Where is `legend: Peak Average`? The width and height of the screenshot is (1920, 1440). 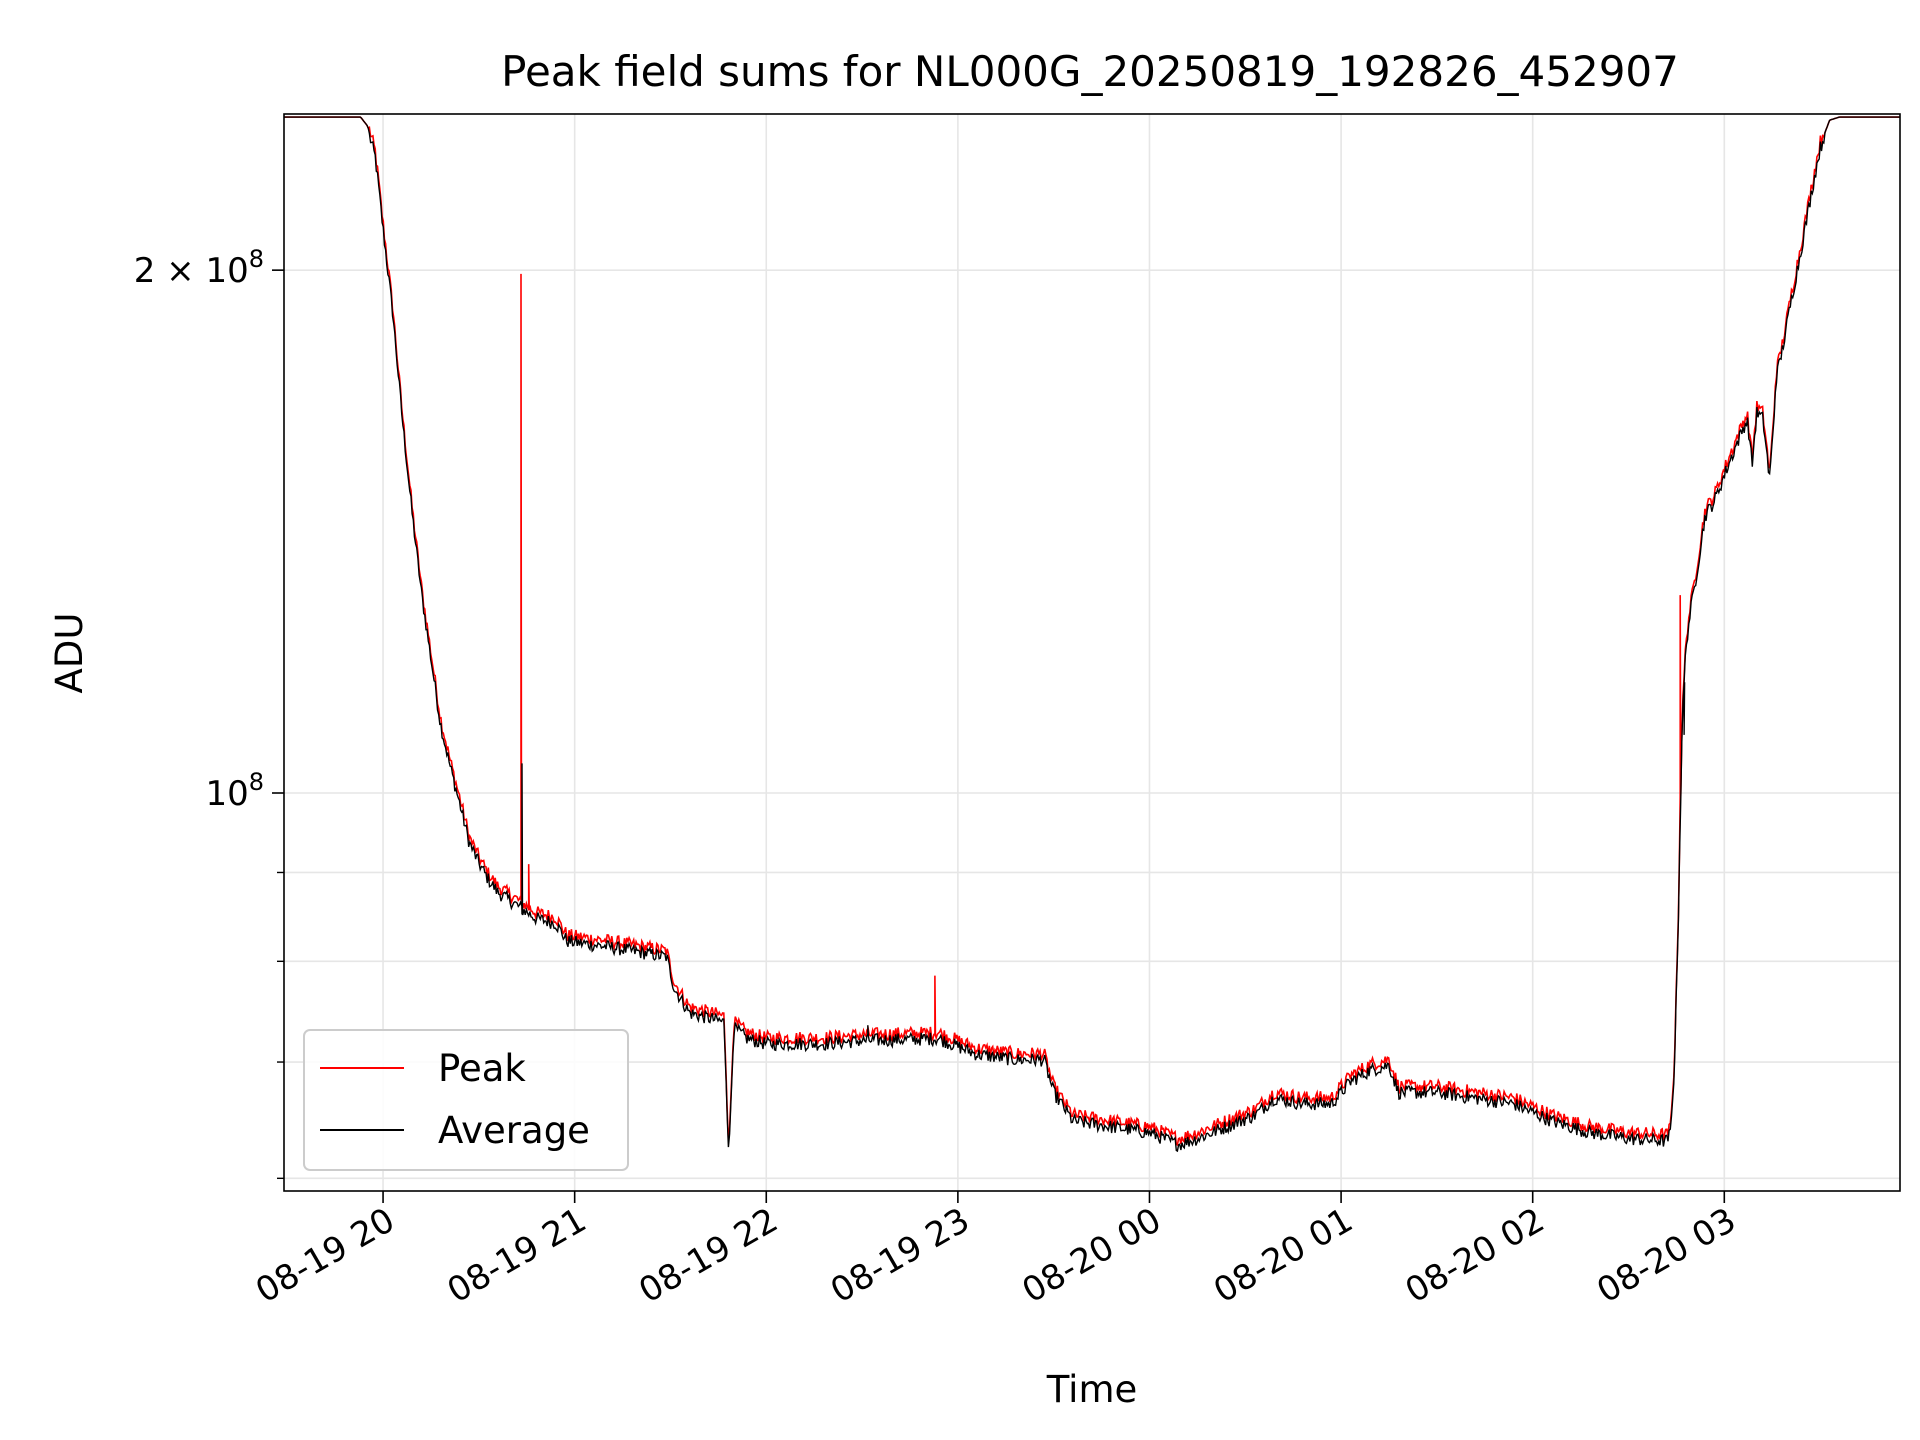 legend: Peak Average is located at coordinates (466, 1100).